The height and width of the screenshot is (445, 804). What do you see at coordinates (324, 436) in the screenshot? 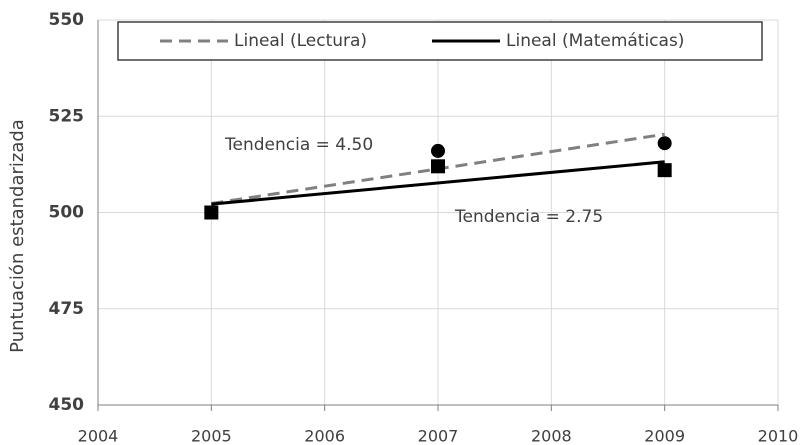
I see `x-tick-label: 2006` at bounding box center [324, 436].